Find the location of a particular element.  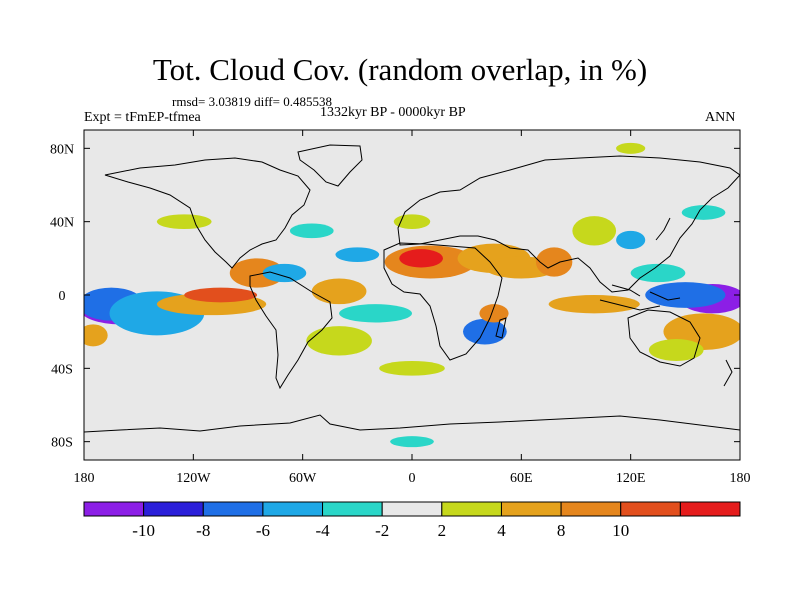

colorbar-label-1: -8 is located at coordinates (203, 530).